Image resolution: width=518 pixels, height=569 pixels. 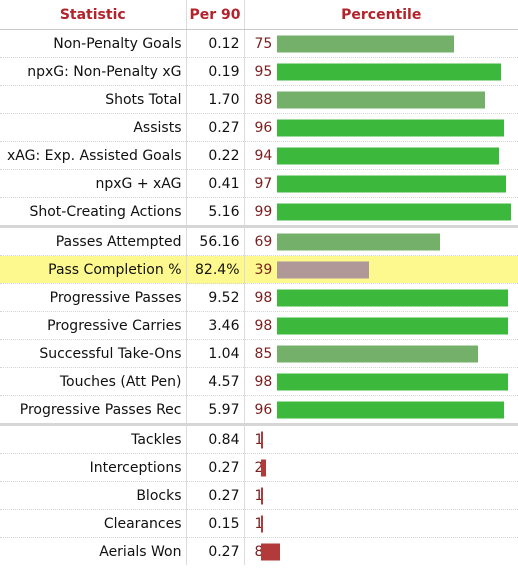 What do you see at coordinates (215, 99) in the screenshot?
I see `per90-value: 1.70` at bounding box center [215, 99].